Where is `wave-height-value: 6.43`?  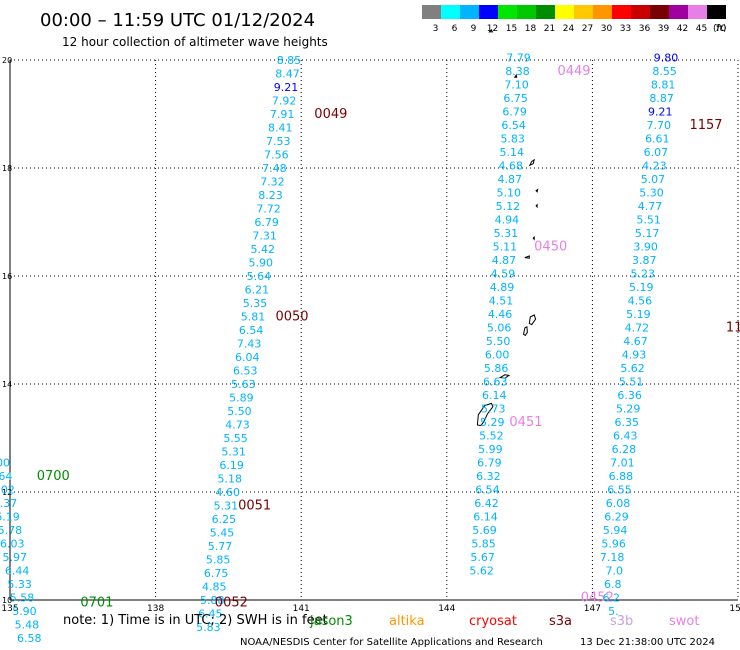 wave-height-value: 6.43 is located at coordinates (625, 435).